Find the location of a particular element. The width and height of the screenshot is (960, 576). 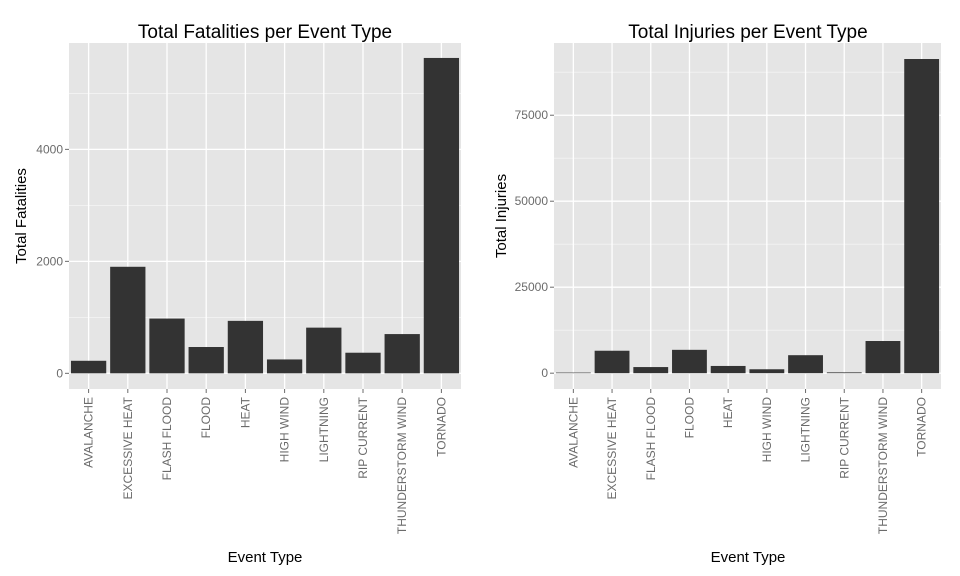

y-axis-title: Total Injuries is located at coordinates (501, 216).